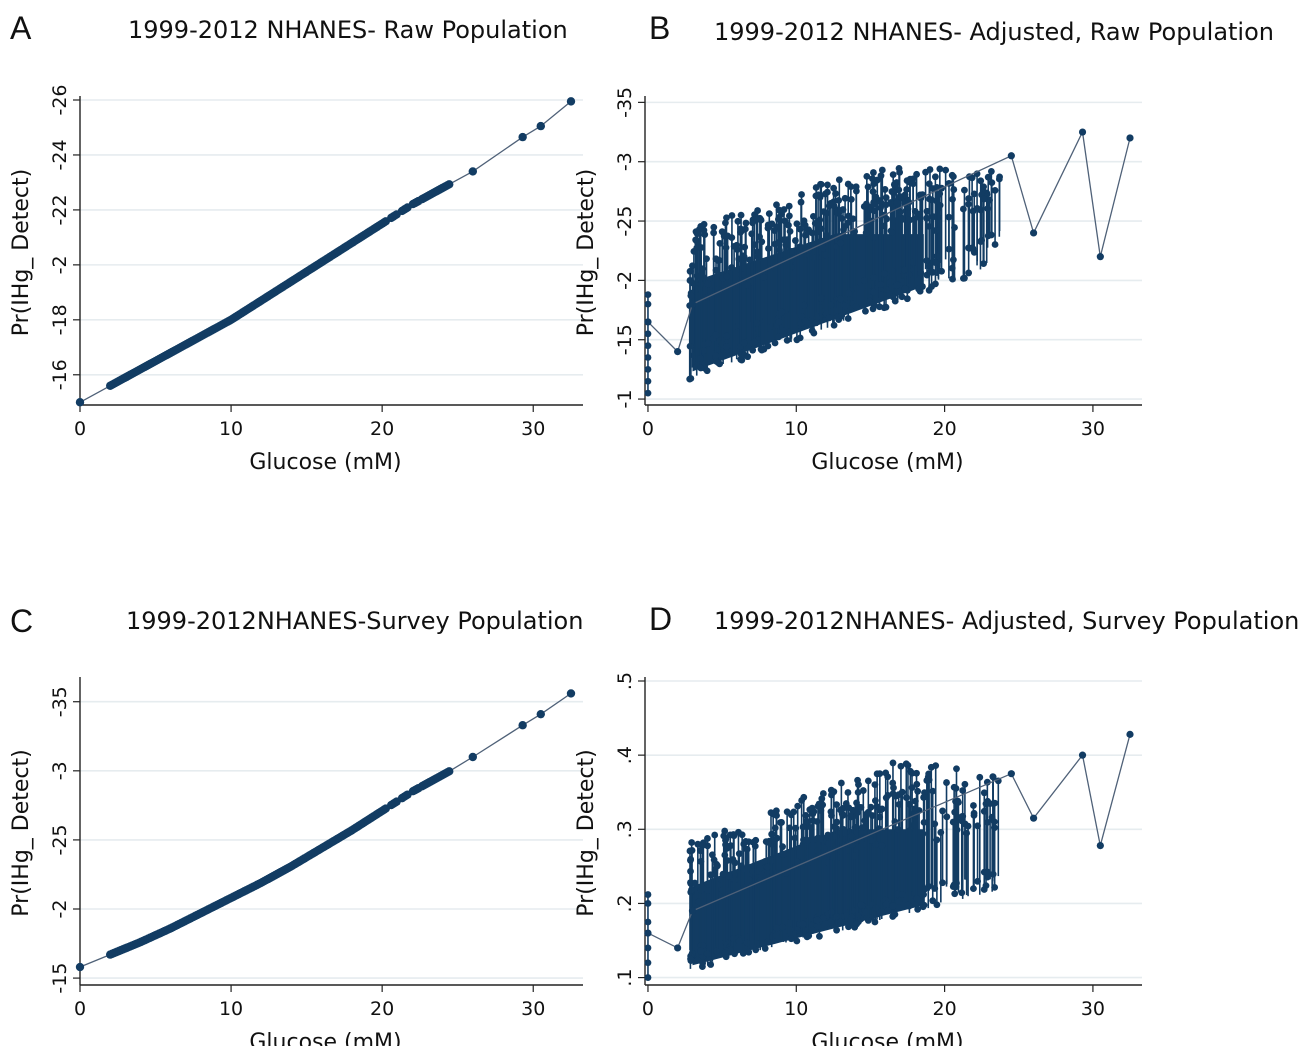 This screenshot has height=1046, width=1298. Describe the element at coordinates (60, 839) in the screenshot. I see `y-tick-label: -25` at that location.